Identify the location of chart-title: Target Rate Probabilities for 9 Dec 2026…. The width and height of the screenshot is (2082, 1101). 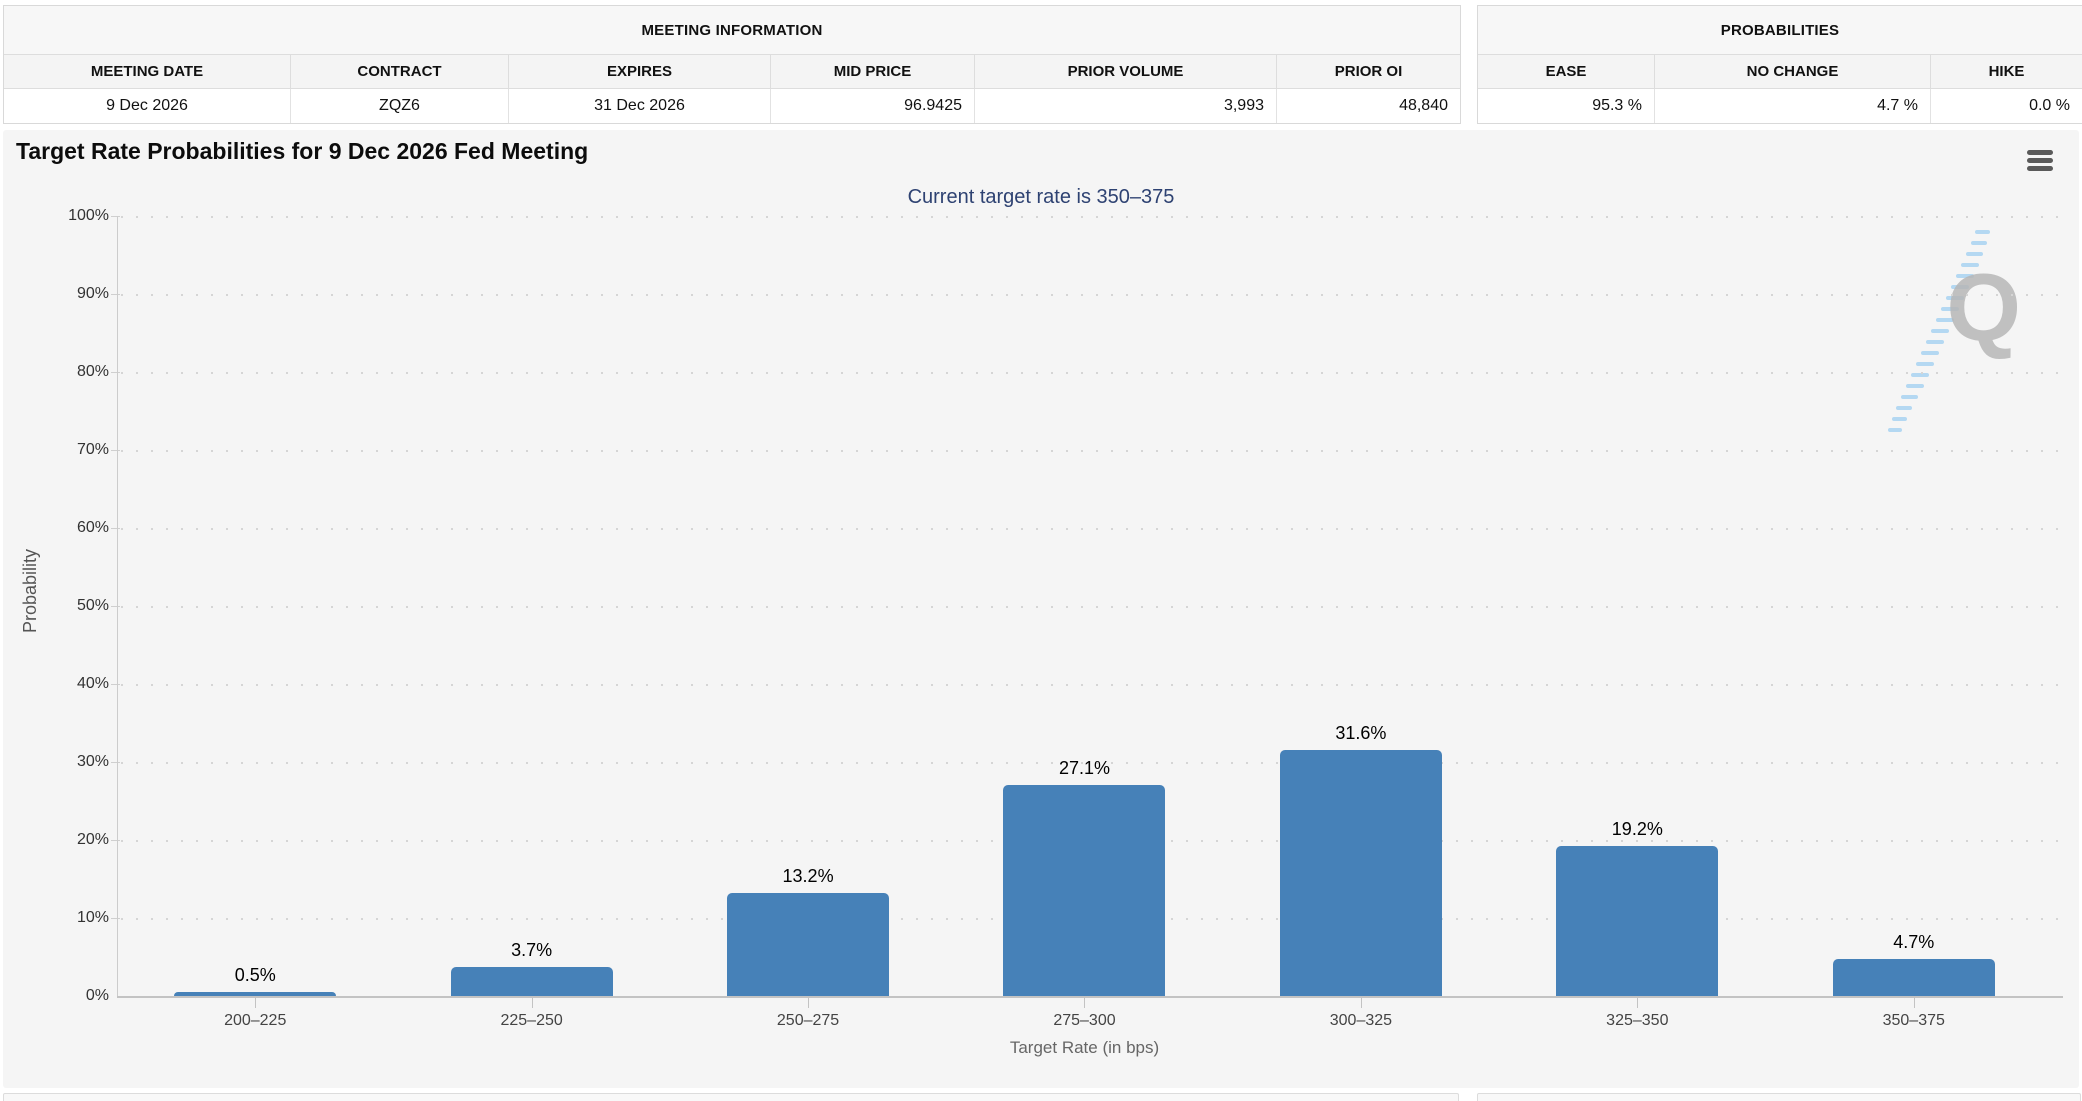
(302, 151).